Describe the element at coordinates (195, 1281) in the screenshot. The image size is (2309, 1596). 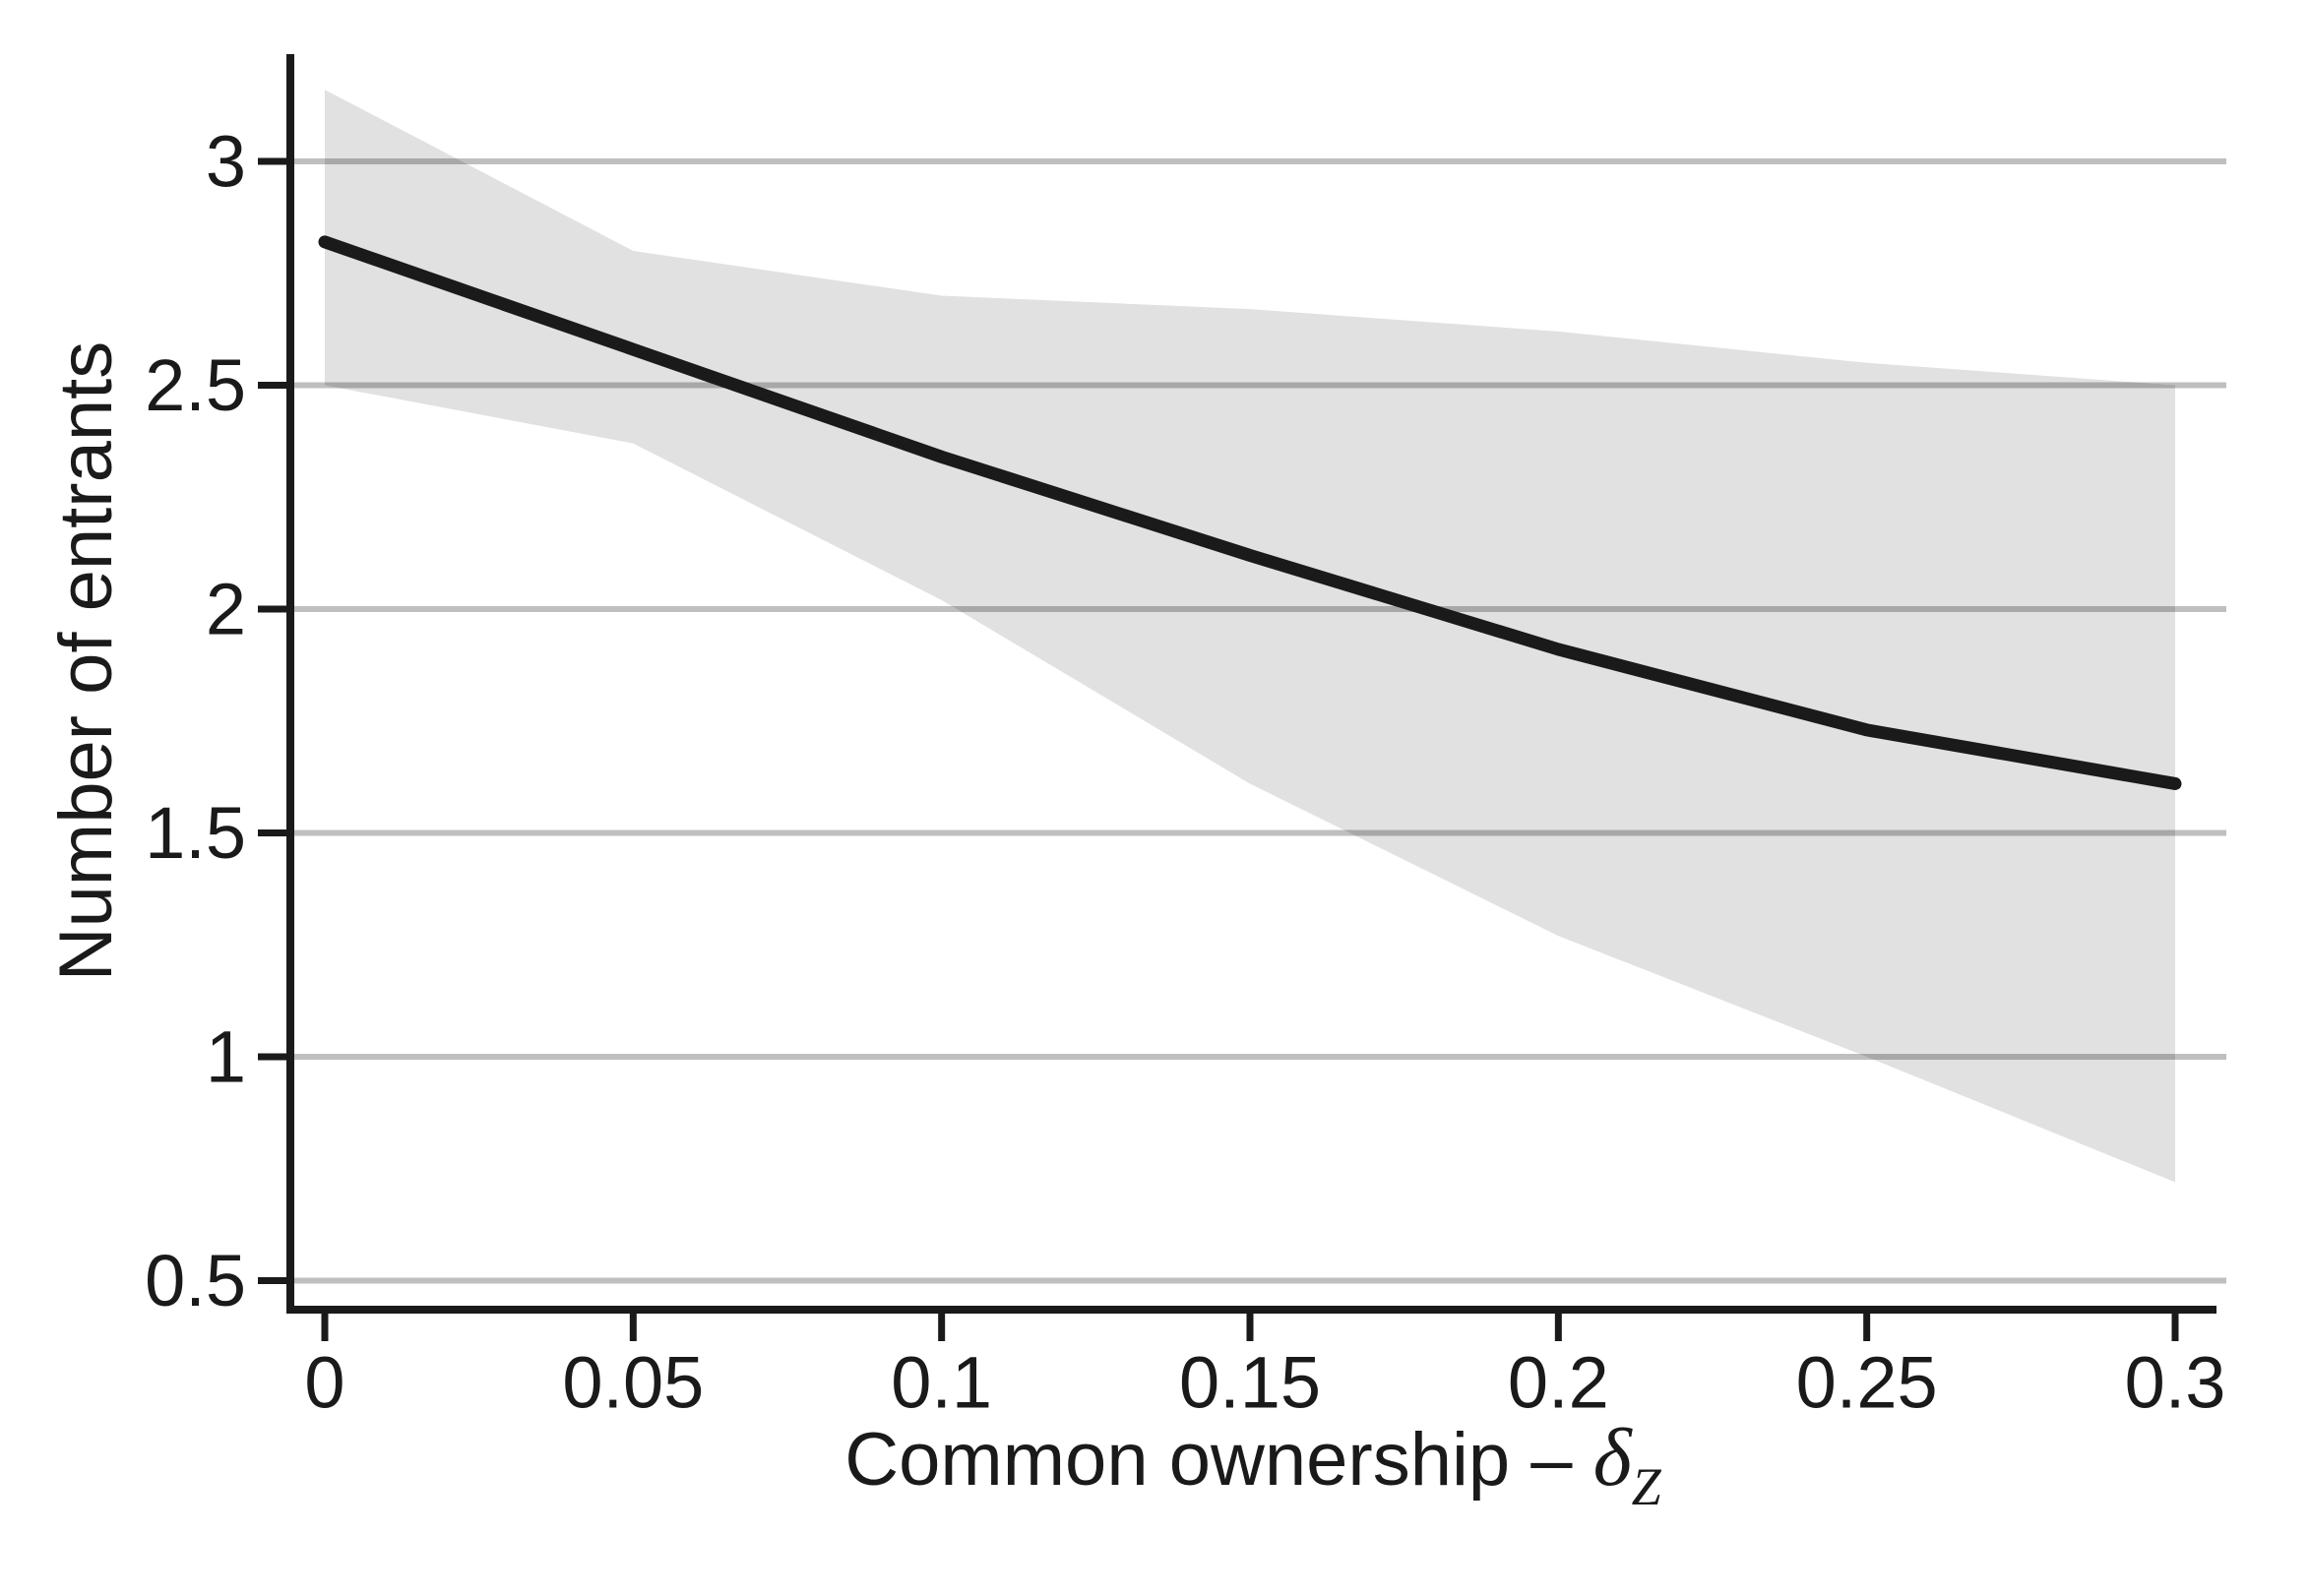
I see `y-tick-label: 0.5` at that location.